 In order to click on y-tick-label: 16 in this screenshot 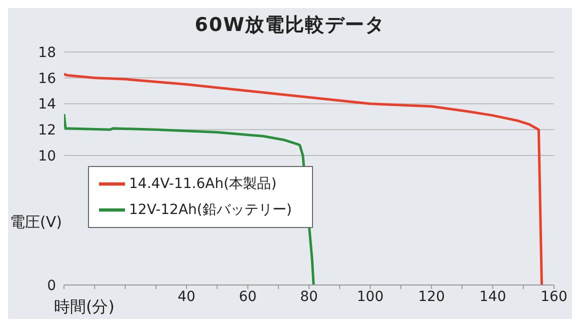, I will do `click(47, 78)`.